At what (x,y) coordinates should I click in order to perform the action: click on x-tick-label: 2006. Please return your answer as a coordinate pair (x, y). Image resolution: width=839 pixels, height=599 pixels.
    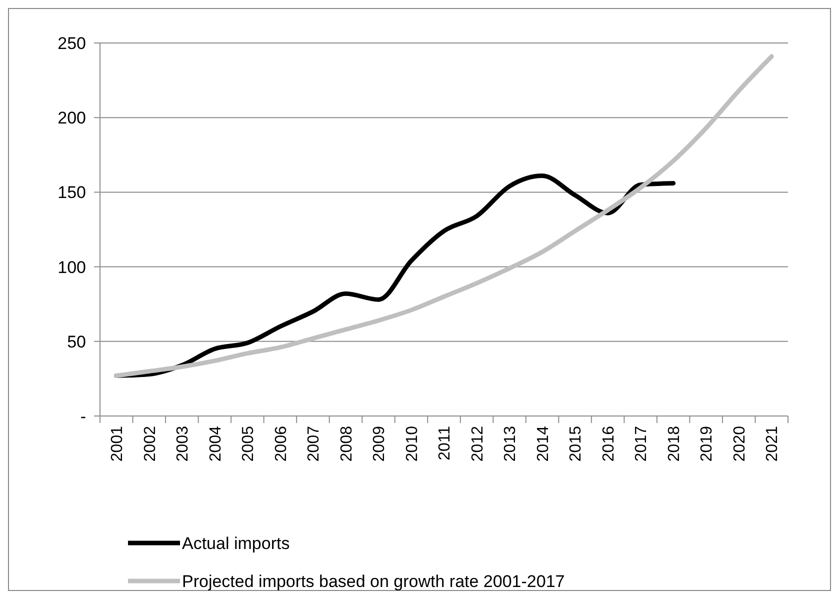
    Looking at the image, I should click on (281, 444).